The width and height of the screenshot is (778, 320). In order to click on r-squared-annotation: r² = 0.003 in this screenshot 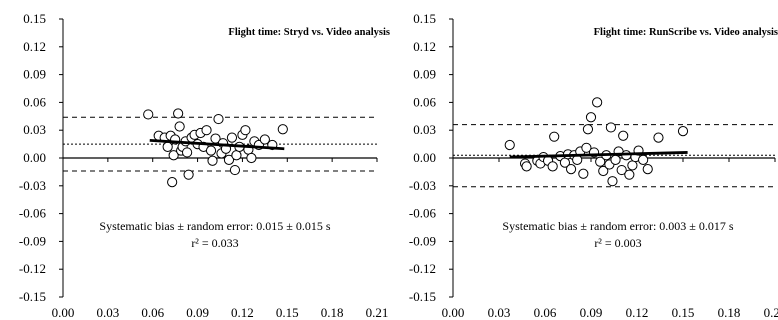, I will do `click(617, 243)`.